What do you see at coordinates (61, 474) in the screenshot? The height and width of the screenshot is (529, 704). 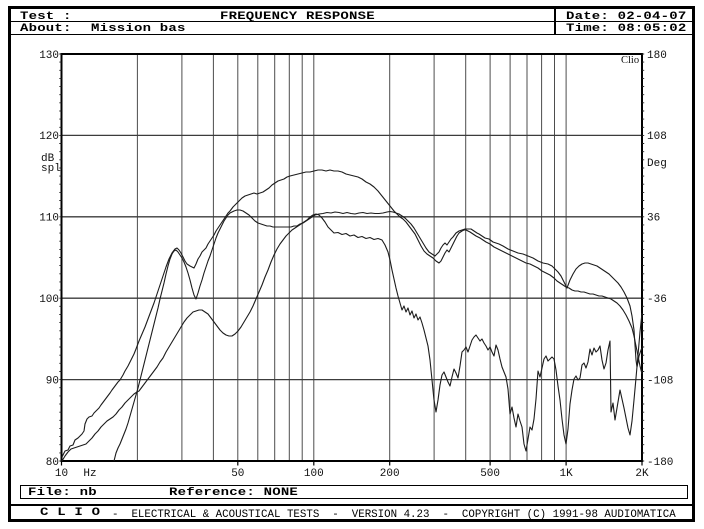 I see `svg-text: 10` at bounding box center [61, 474].